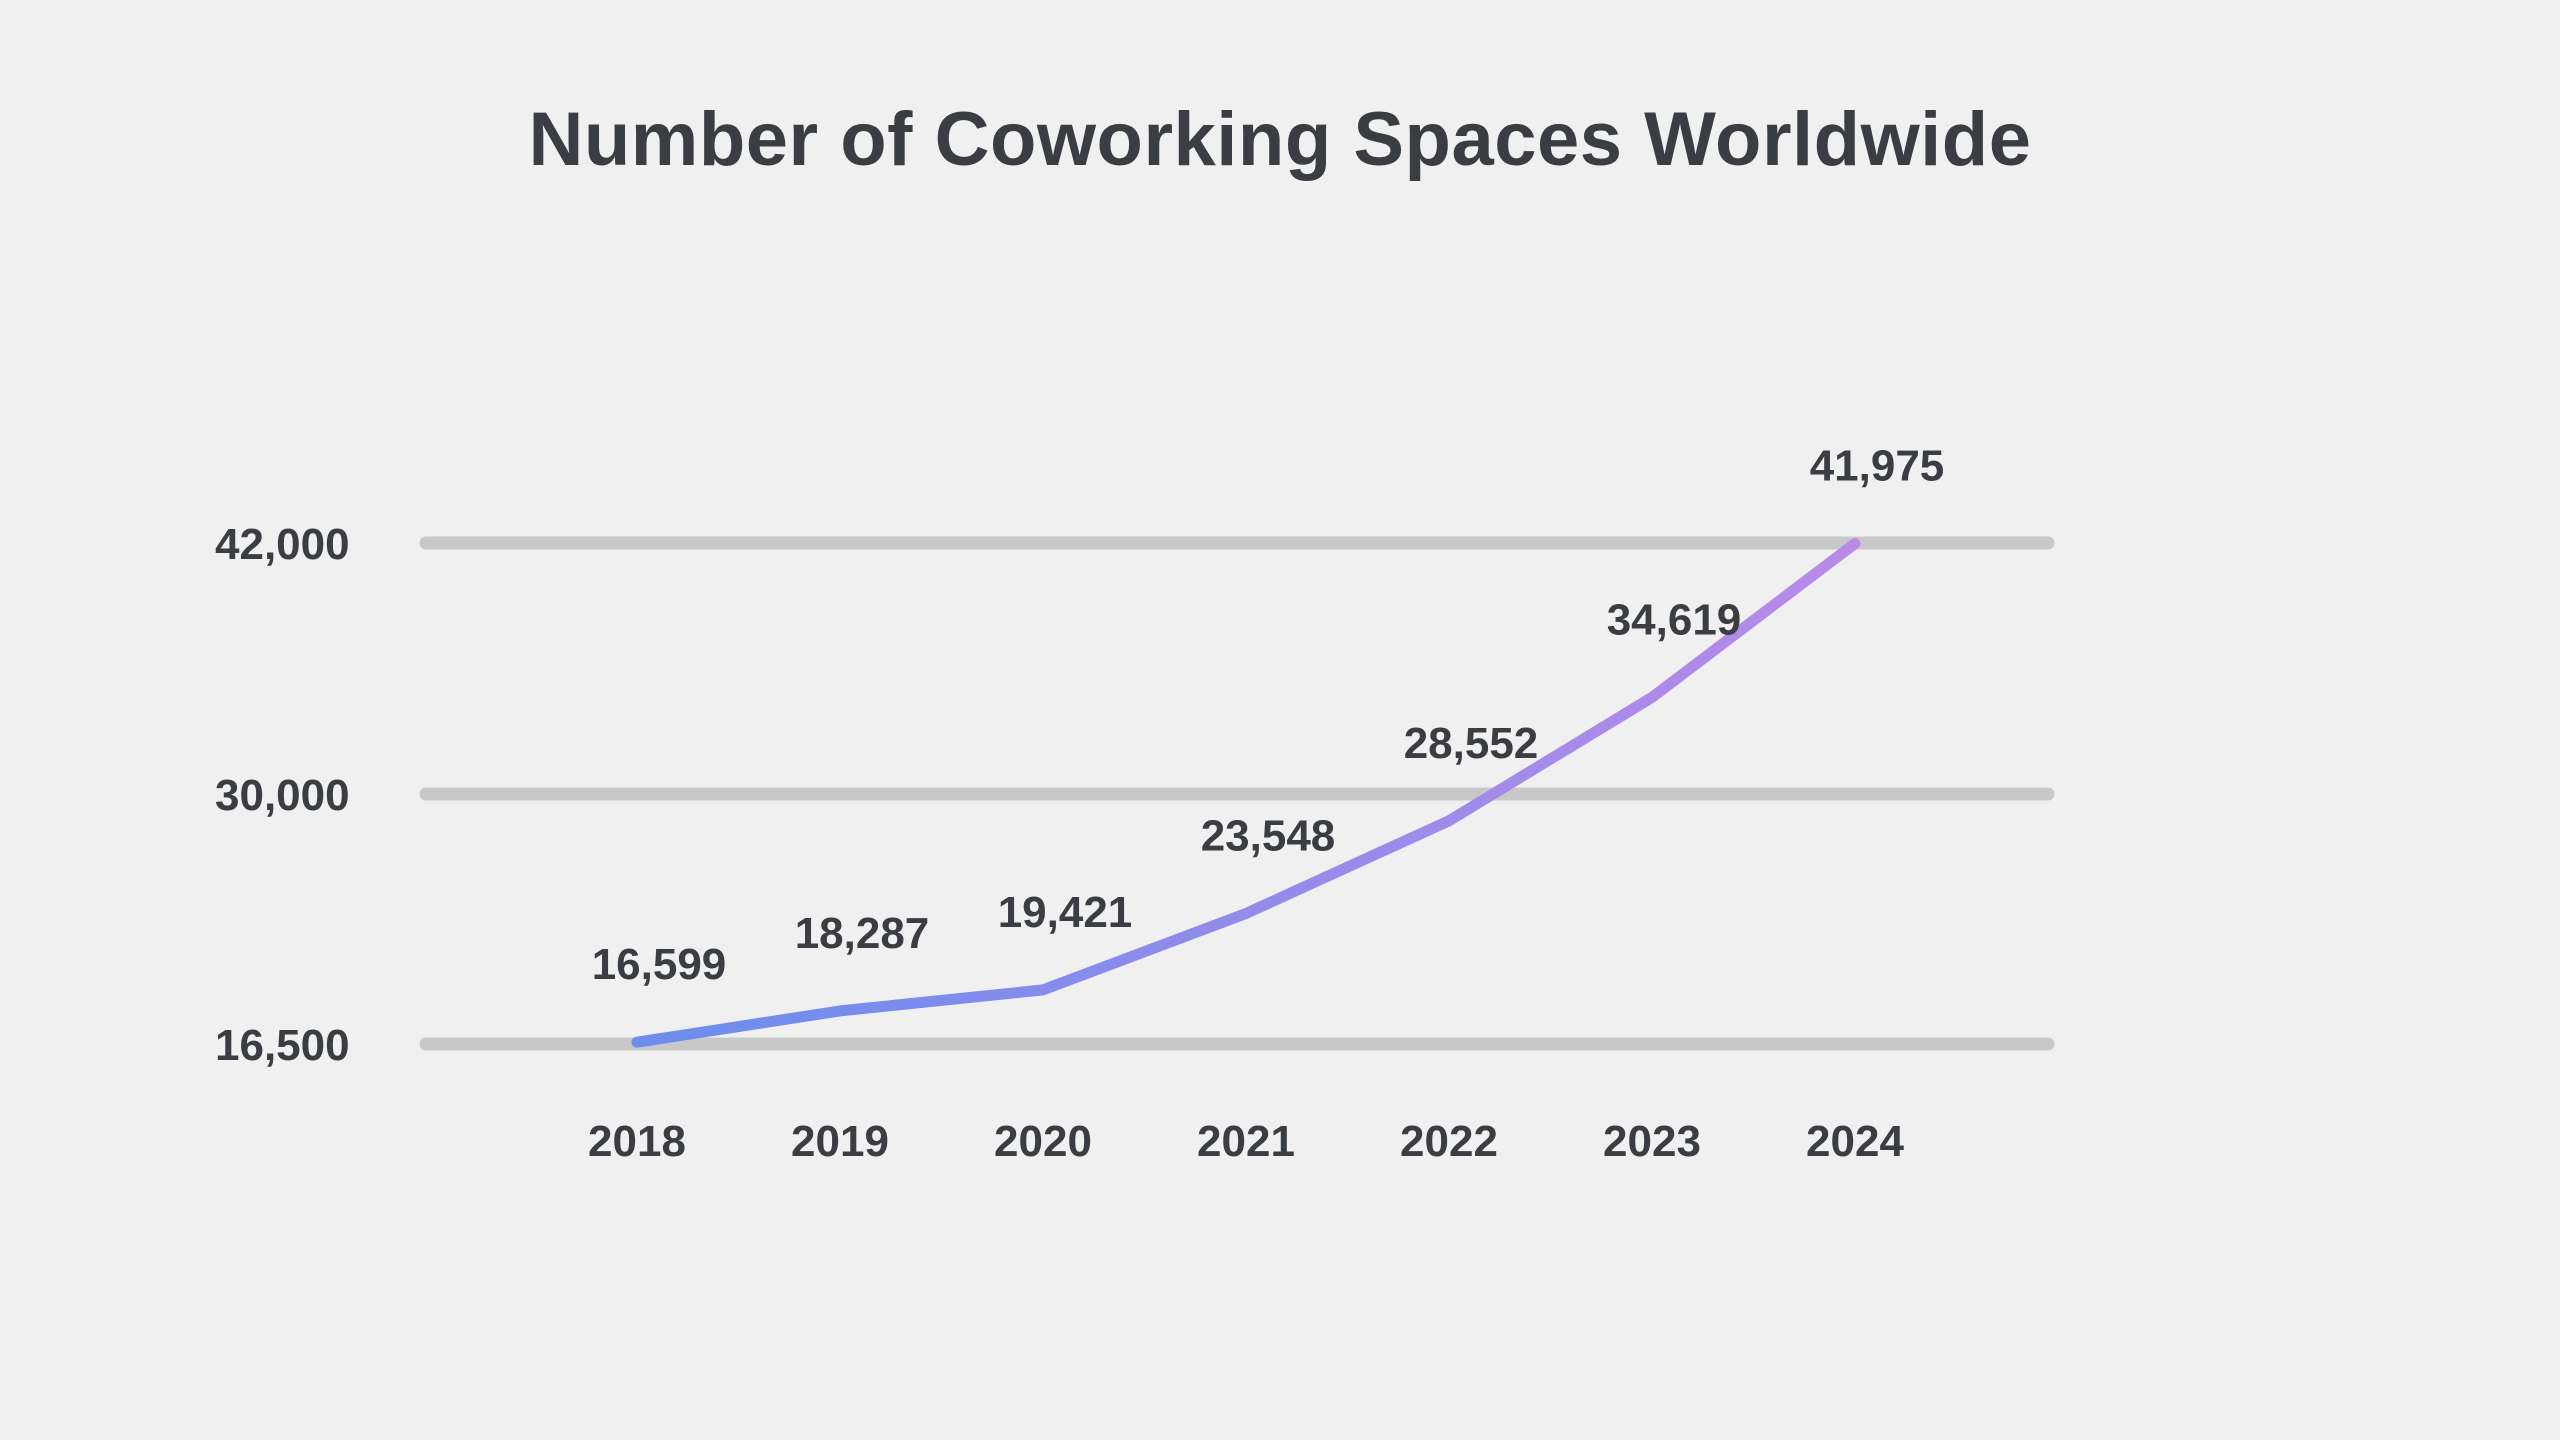 Image resolution: width=2560 pixels, height=1440 pixels. What do you see at coordinates (659, 964) in the screenshot?
I see `data-label: 16,599` at bounding box center [659, 964].